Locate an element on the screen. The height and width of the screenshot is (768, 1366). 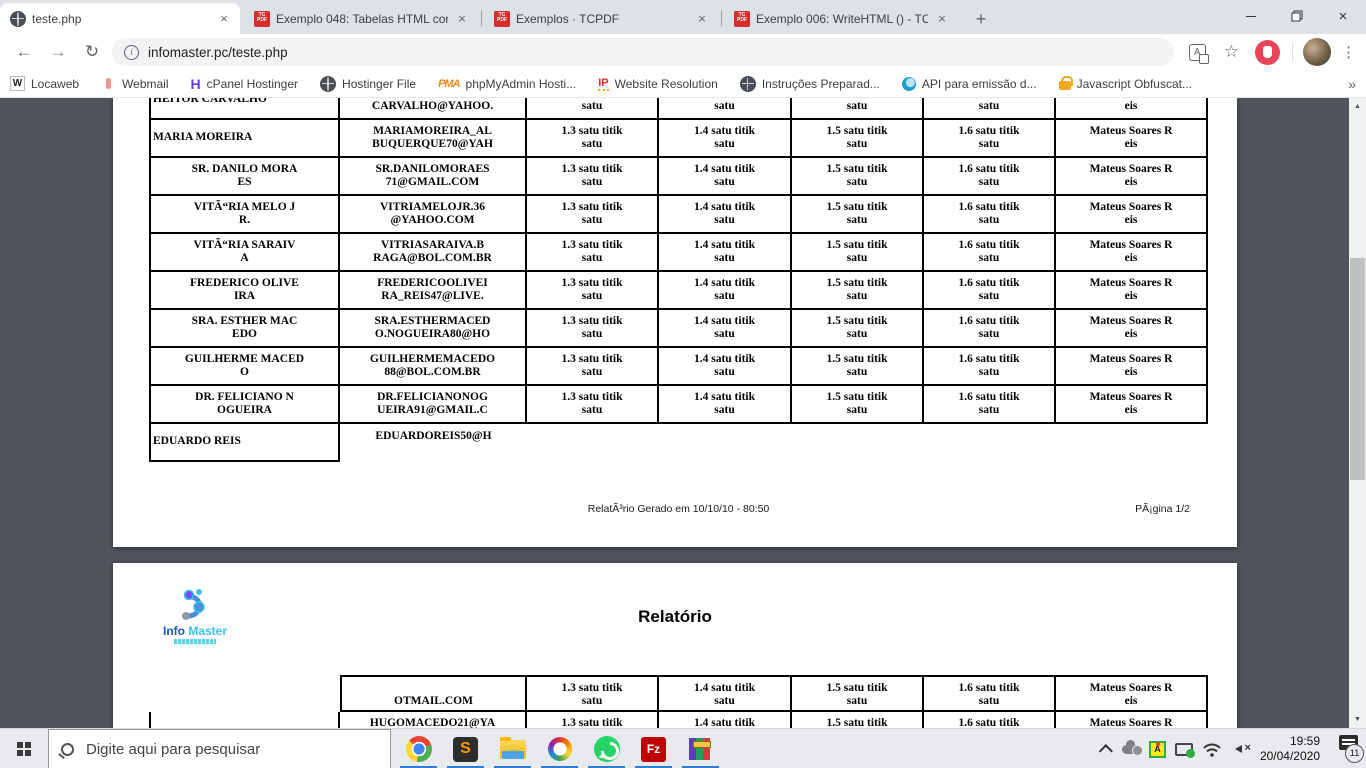
wifi-icon is located at coordinates (1212, 749).